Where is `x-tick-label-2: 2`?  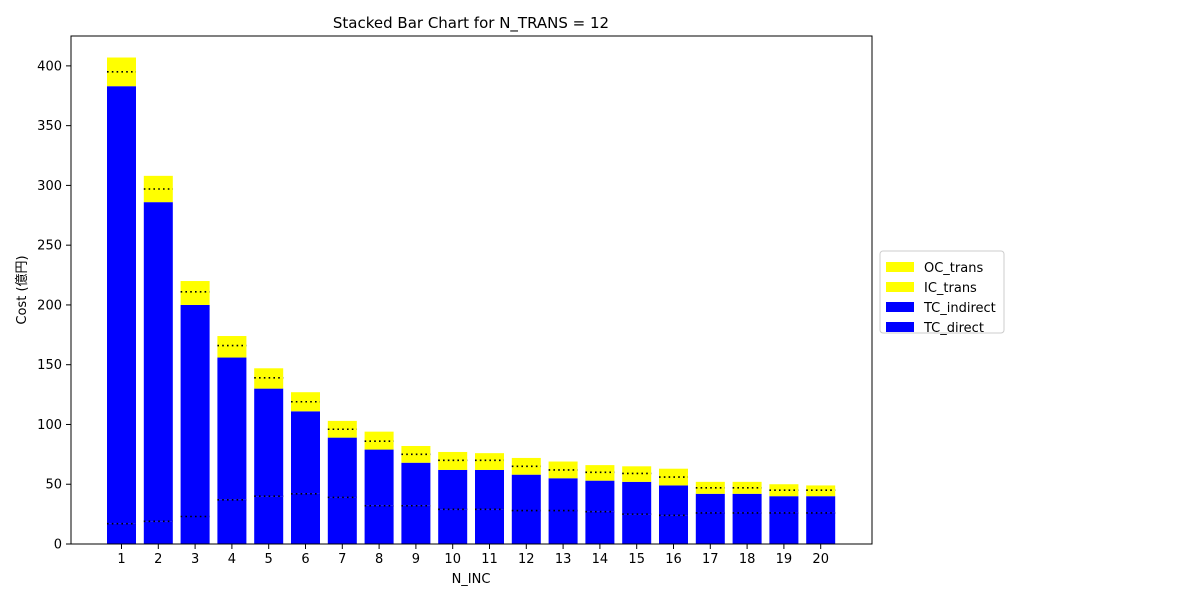 x-tick-label-2: 2 is located at coordinates (158, 559).